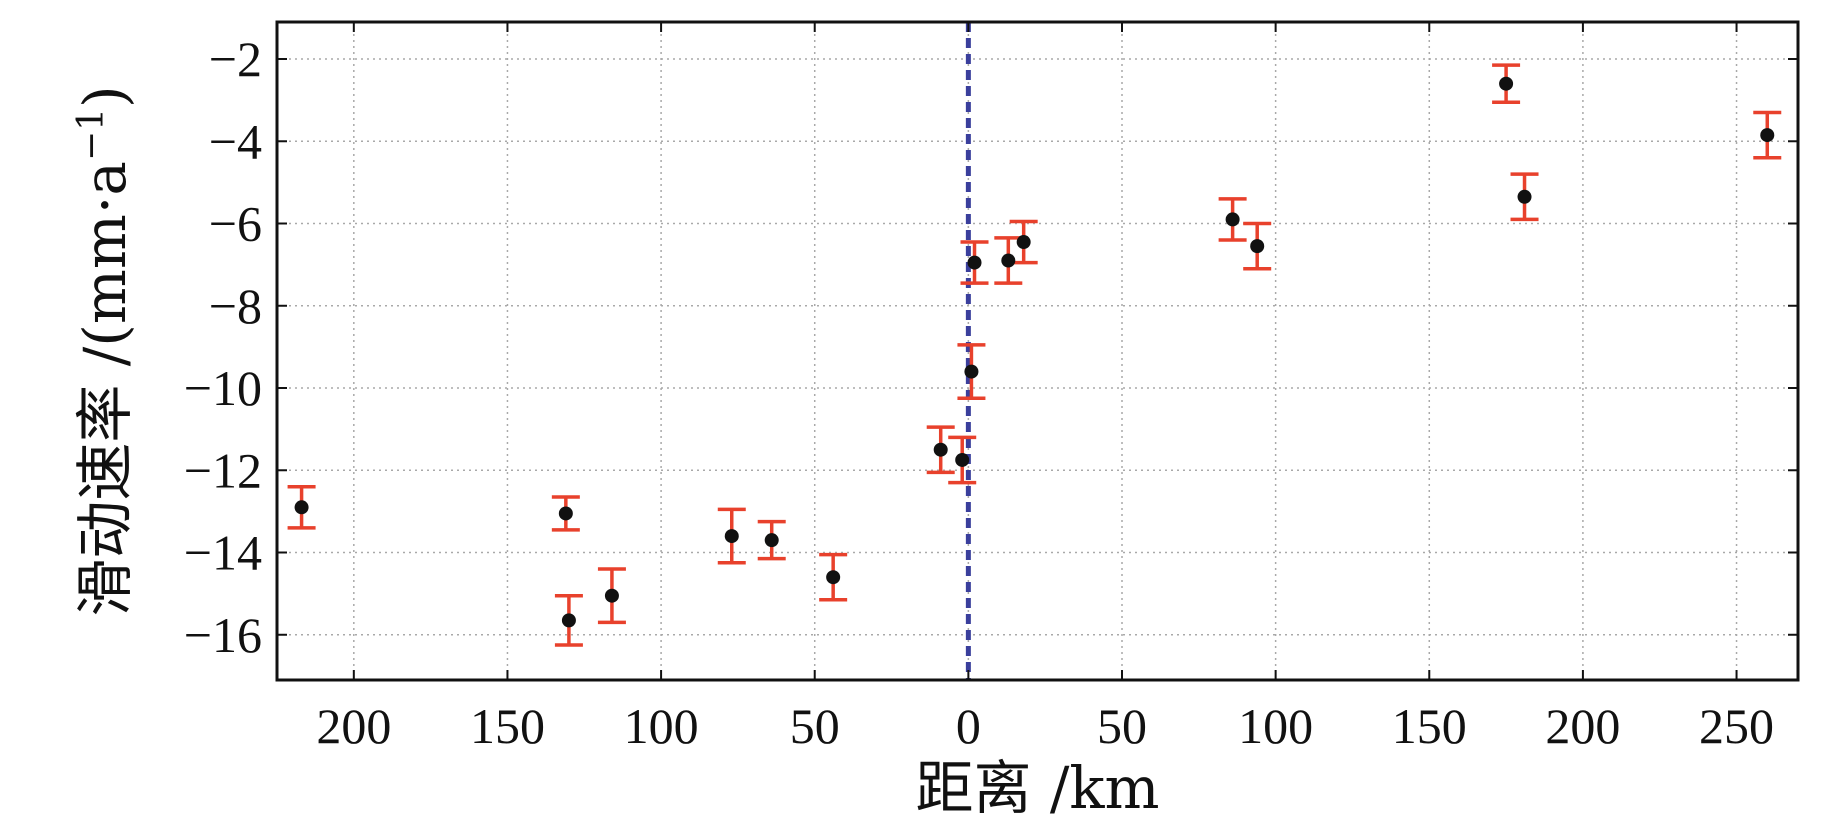 The image size is (1843, 827). What do you see at coordinates (91, 134) in the screenshot?
I see `y-axis-title-superscript: −1` at bounding box center [91, 134].